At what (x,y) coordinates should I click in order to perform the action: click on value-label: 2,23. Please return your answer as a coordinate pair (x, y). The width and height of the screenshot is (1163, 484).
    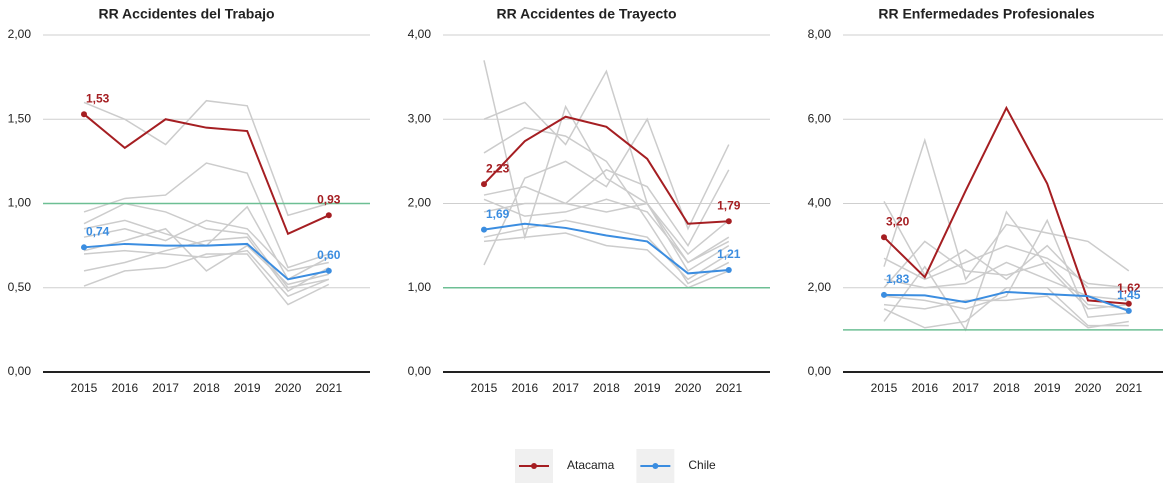
    Looking at the image, I should click on (498, 168).